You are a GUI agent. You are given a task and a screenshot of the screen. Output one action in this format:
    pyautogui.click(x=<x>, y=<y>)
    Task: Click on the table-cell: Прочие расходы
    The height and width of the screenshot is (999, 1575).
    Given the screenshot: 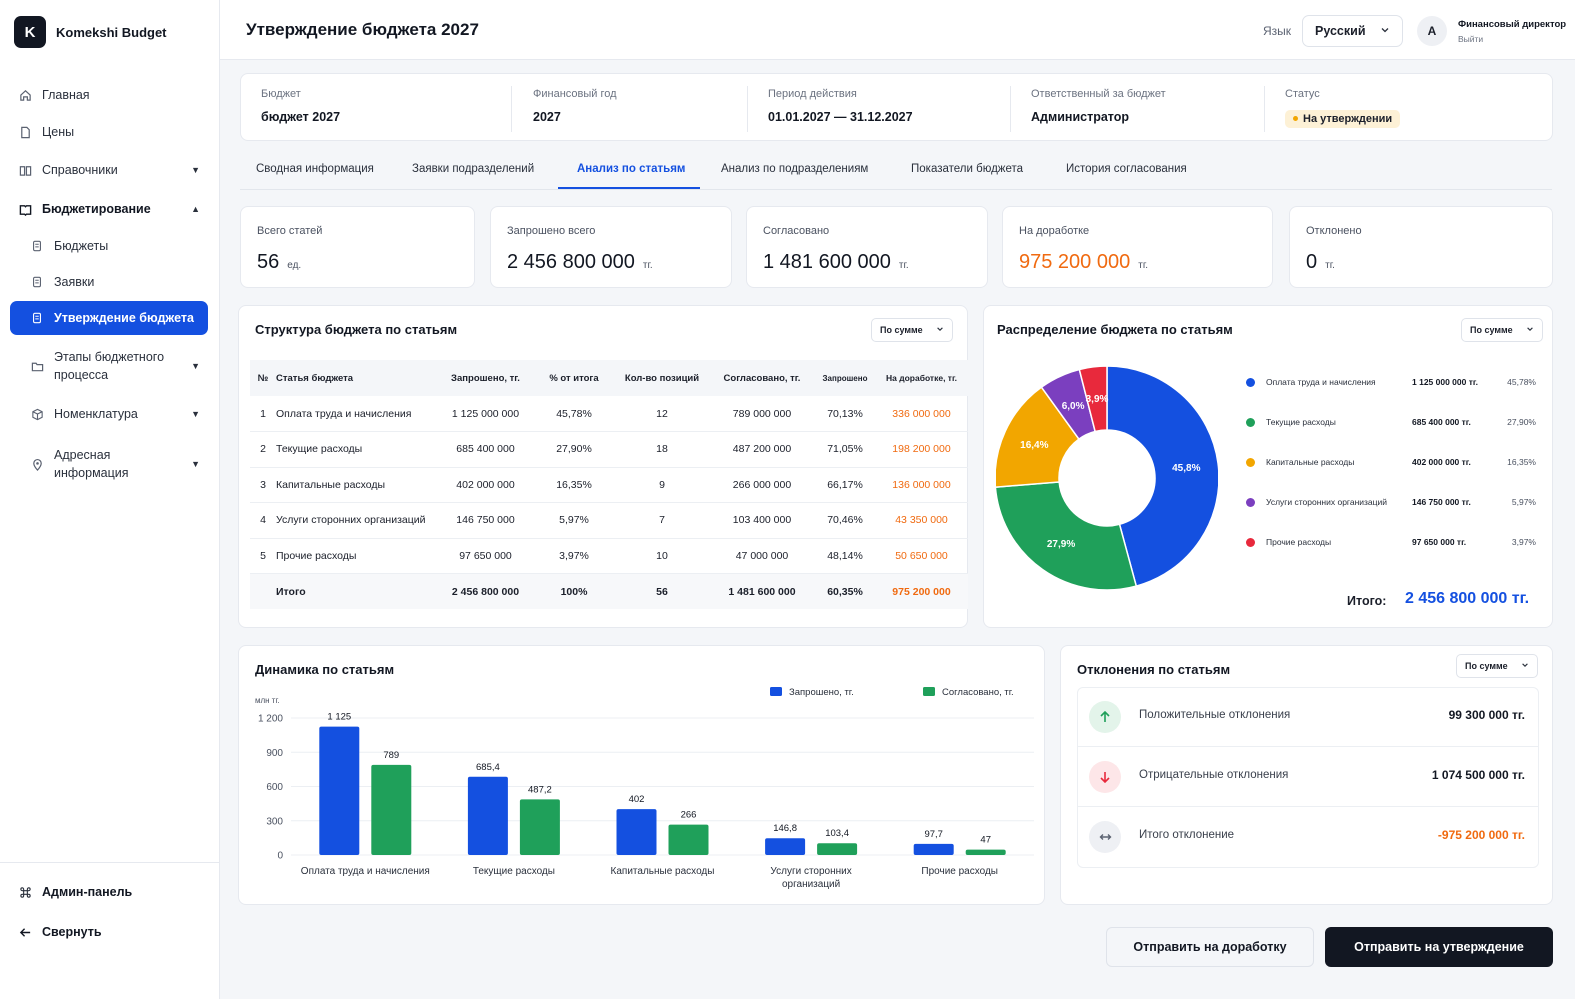 What is the action you would take?
    pyautogui.click(x=357, y=556)
    